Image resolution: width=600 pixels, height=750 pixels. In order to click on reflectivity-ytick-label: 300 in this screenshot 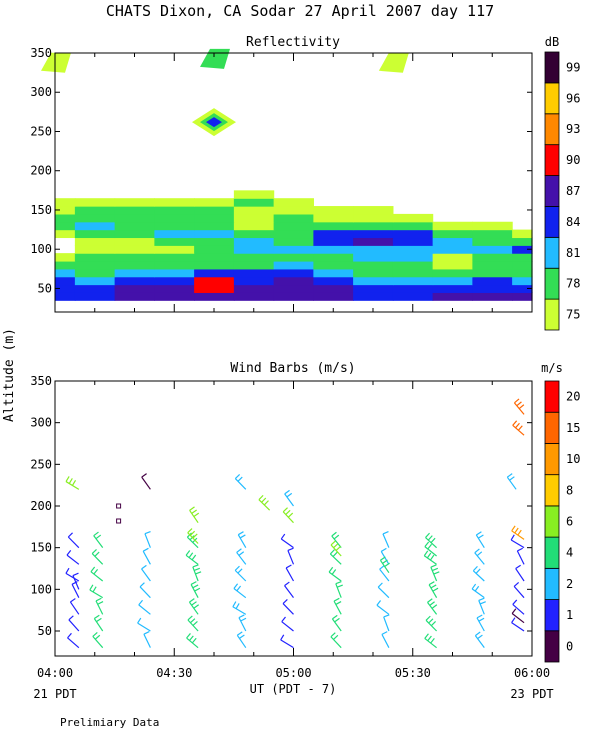, I will do `click(41, 92)`.